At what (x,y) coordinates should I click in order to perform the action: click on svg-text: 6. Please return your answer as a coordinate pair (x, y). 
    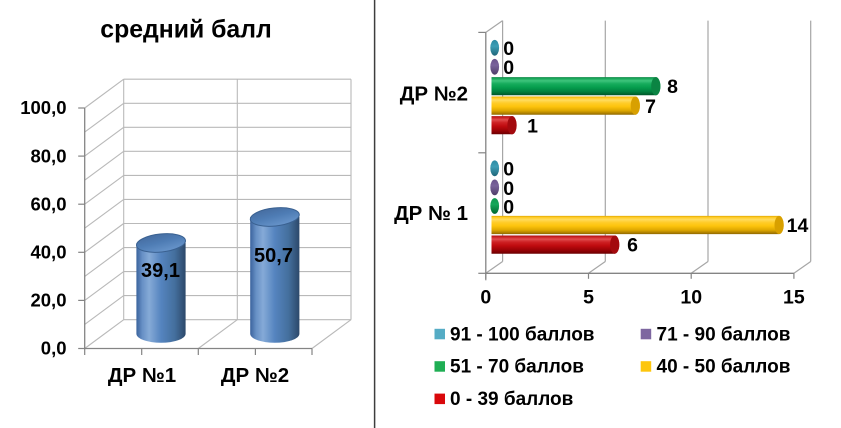
    Looking at the image, I should click on (632, 246).